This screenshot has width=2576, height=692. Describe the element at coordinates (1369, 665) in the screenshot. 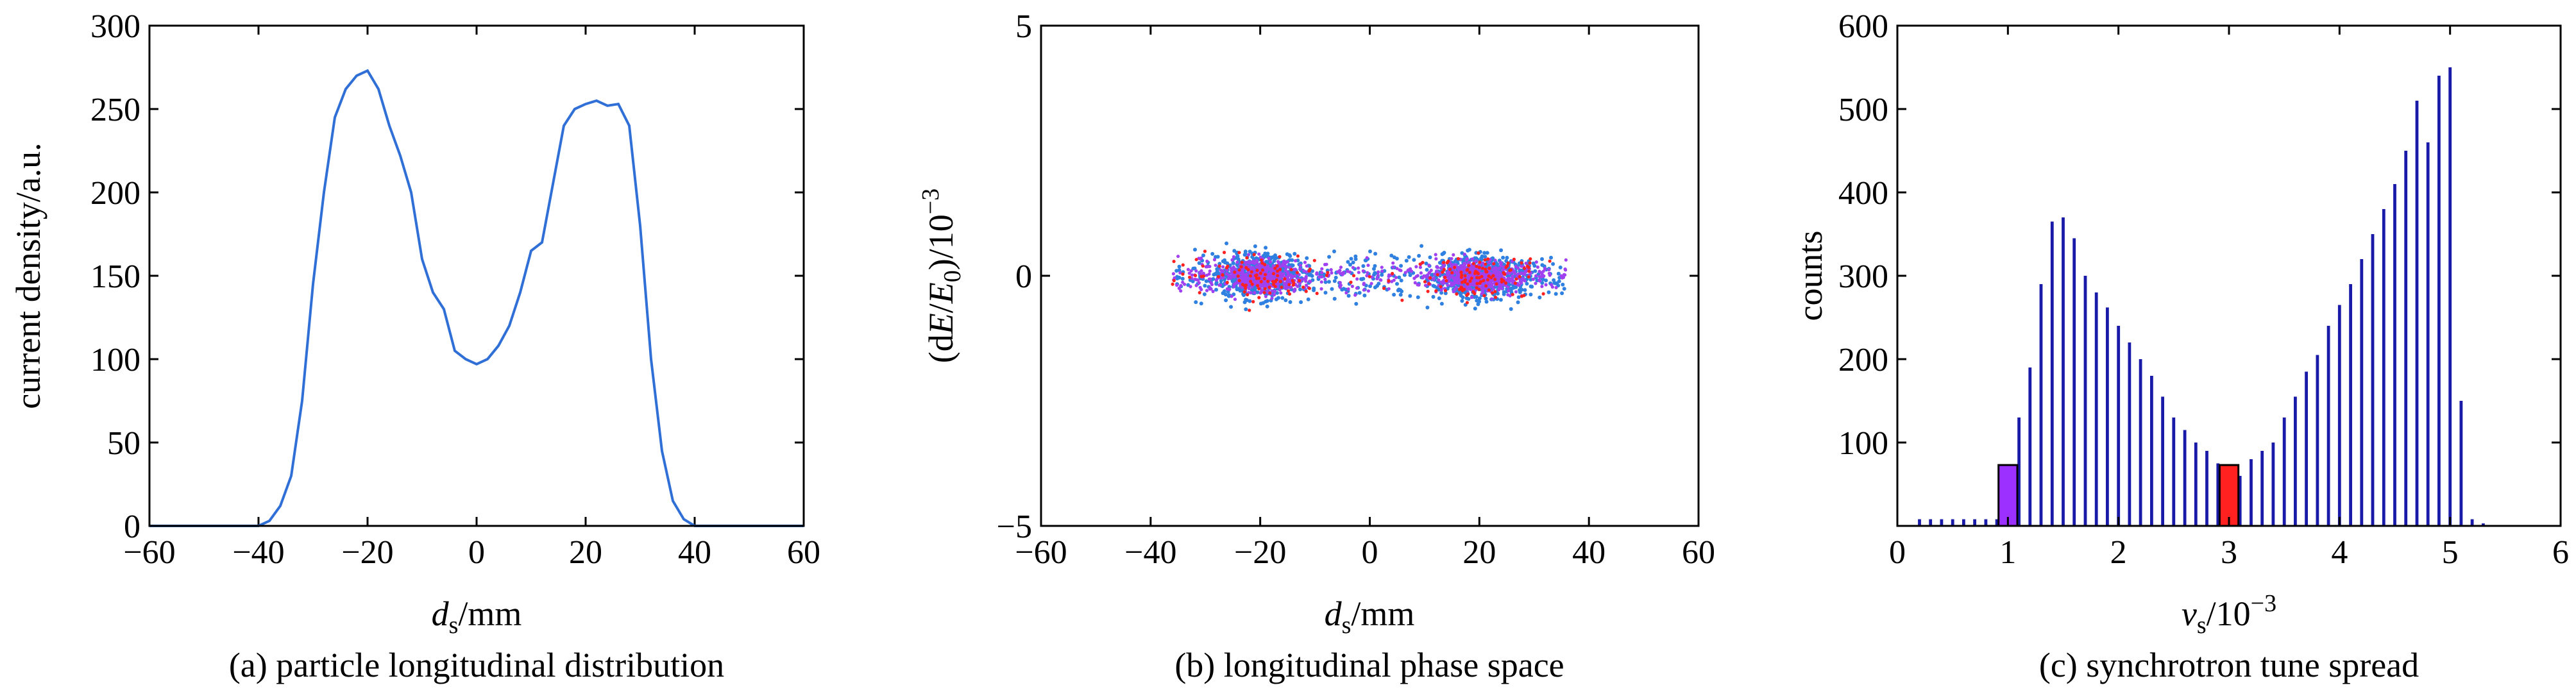

I see `panel-b-caption: (b) longitudinal phase space` at that location.